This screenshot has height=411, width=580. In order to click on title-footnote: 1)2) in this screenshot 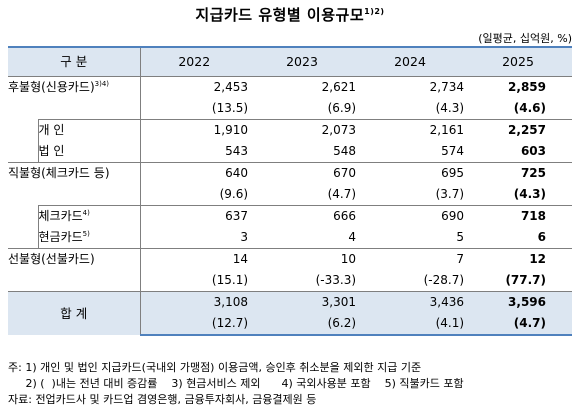, I will do `click(374, 11)`.